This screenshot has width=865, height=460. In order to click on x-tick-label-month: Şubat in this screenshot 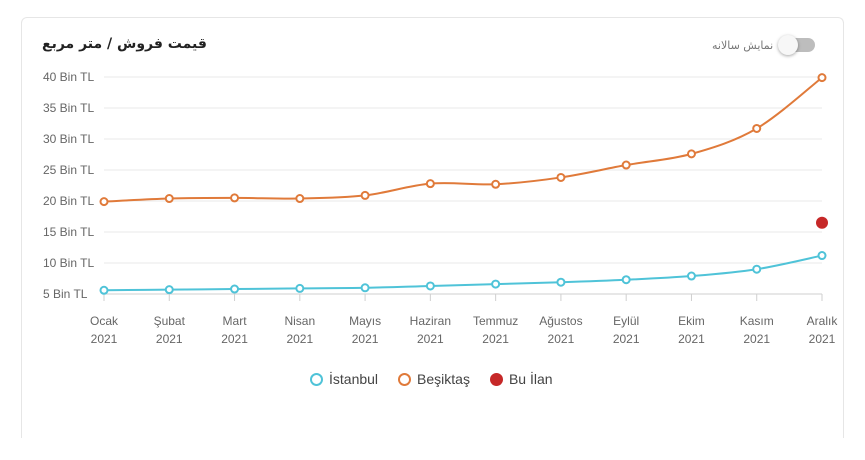, I will do `click(170, 321)`.